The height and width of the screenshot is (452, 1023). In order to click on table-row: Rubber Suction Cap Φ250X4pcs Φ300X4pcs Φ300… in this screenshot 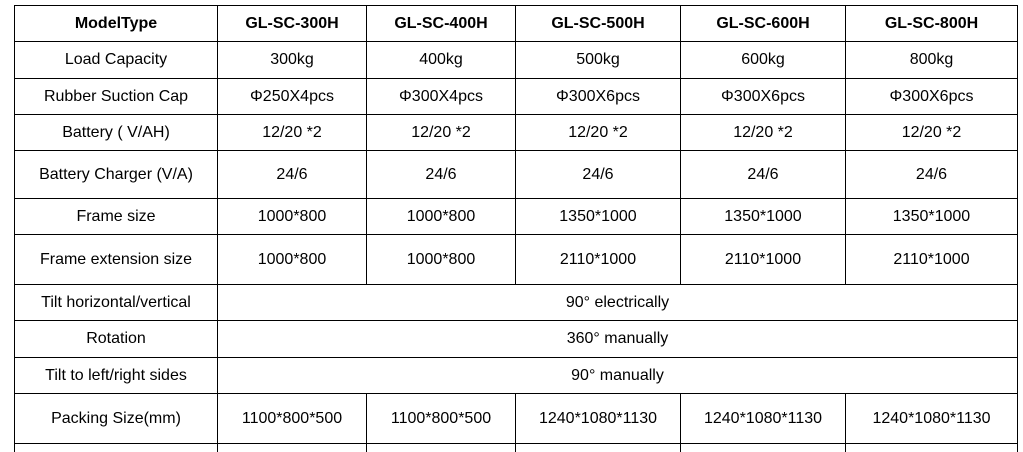, I will do `click(516, 96)`.